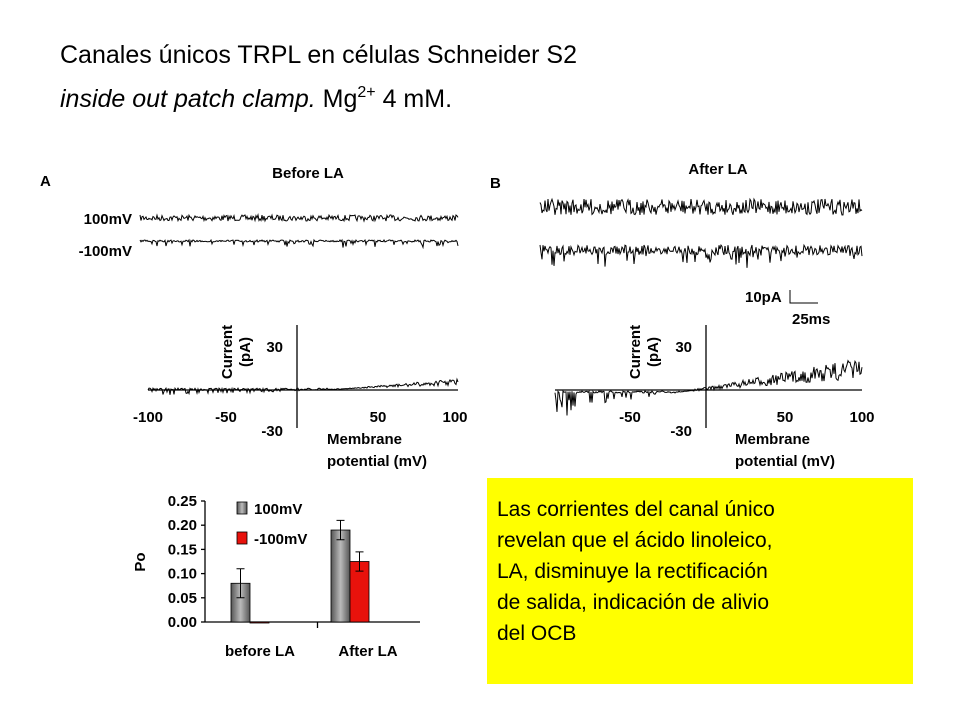 This screenshot has width=960, height=720. I want to click on trace-label: -100mV, so click(105, 251).